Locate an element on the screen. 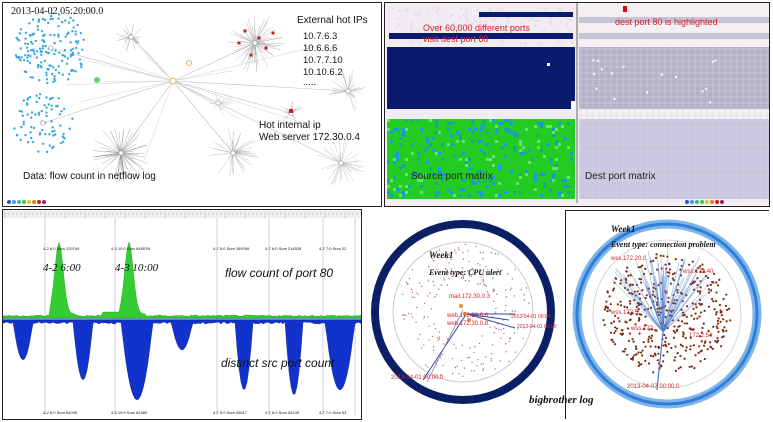 Image resolution: width=773 pixels, height=422 pixels. webserver-label: Web server 172.30.0.4 is located at coordinates (309, 137).